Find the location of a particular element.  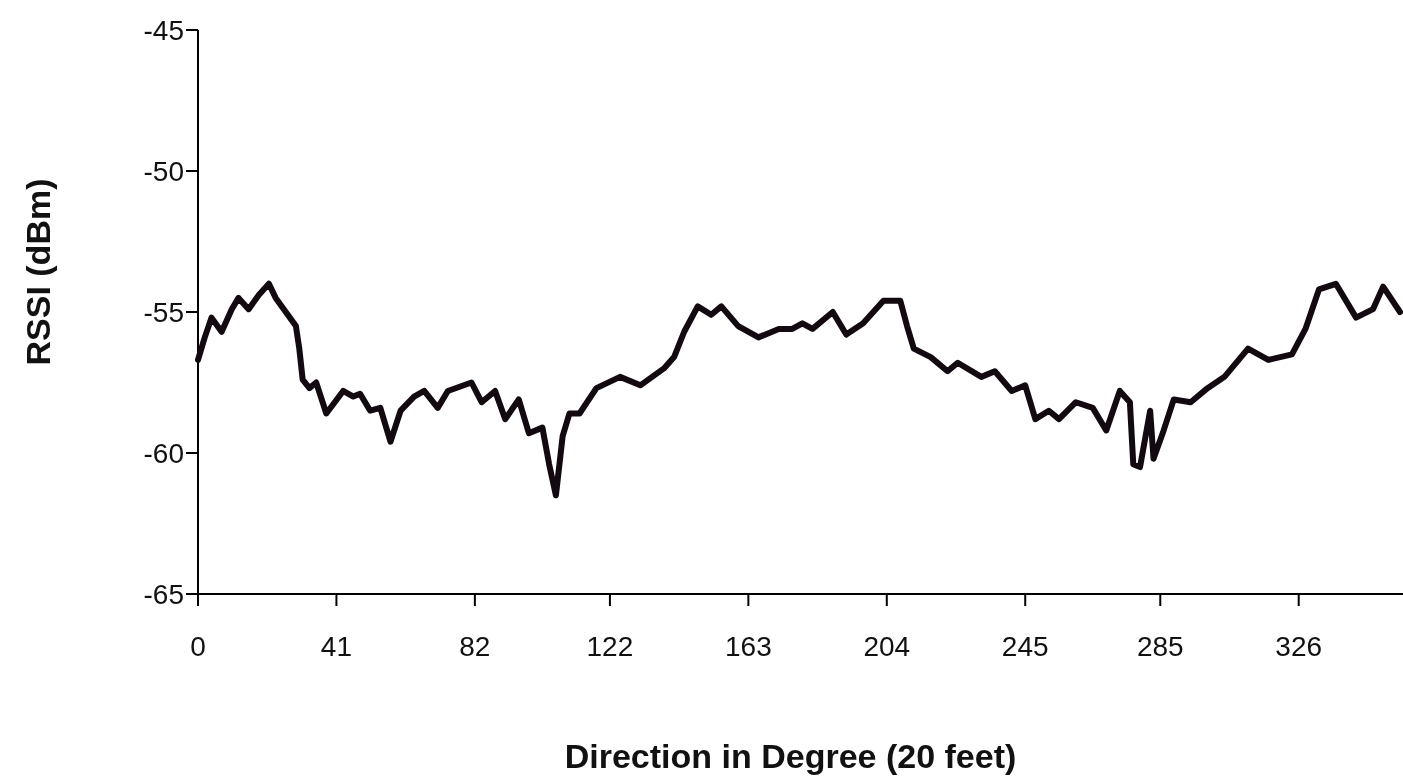

y-tick-label: -50 is located at coordinates (163, 171).